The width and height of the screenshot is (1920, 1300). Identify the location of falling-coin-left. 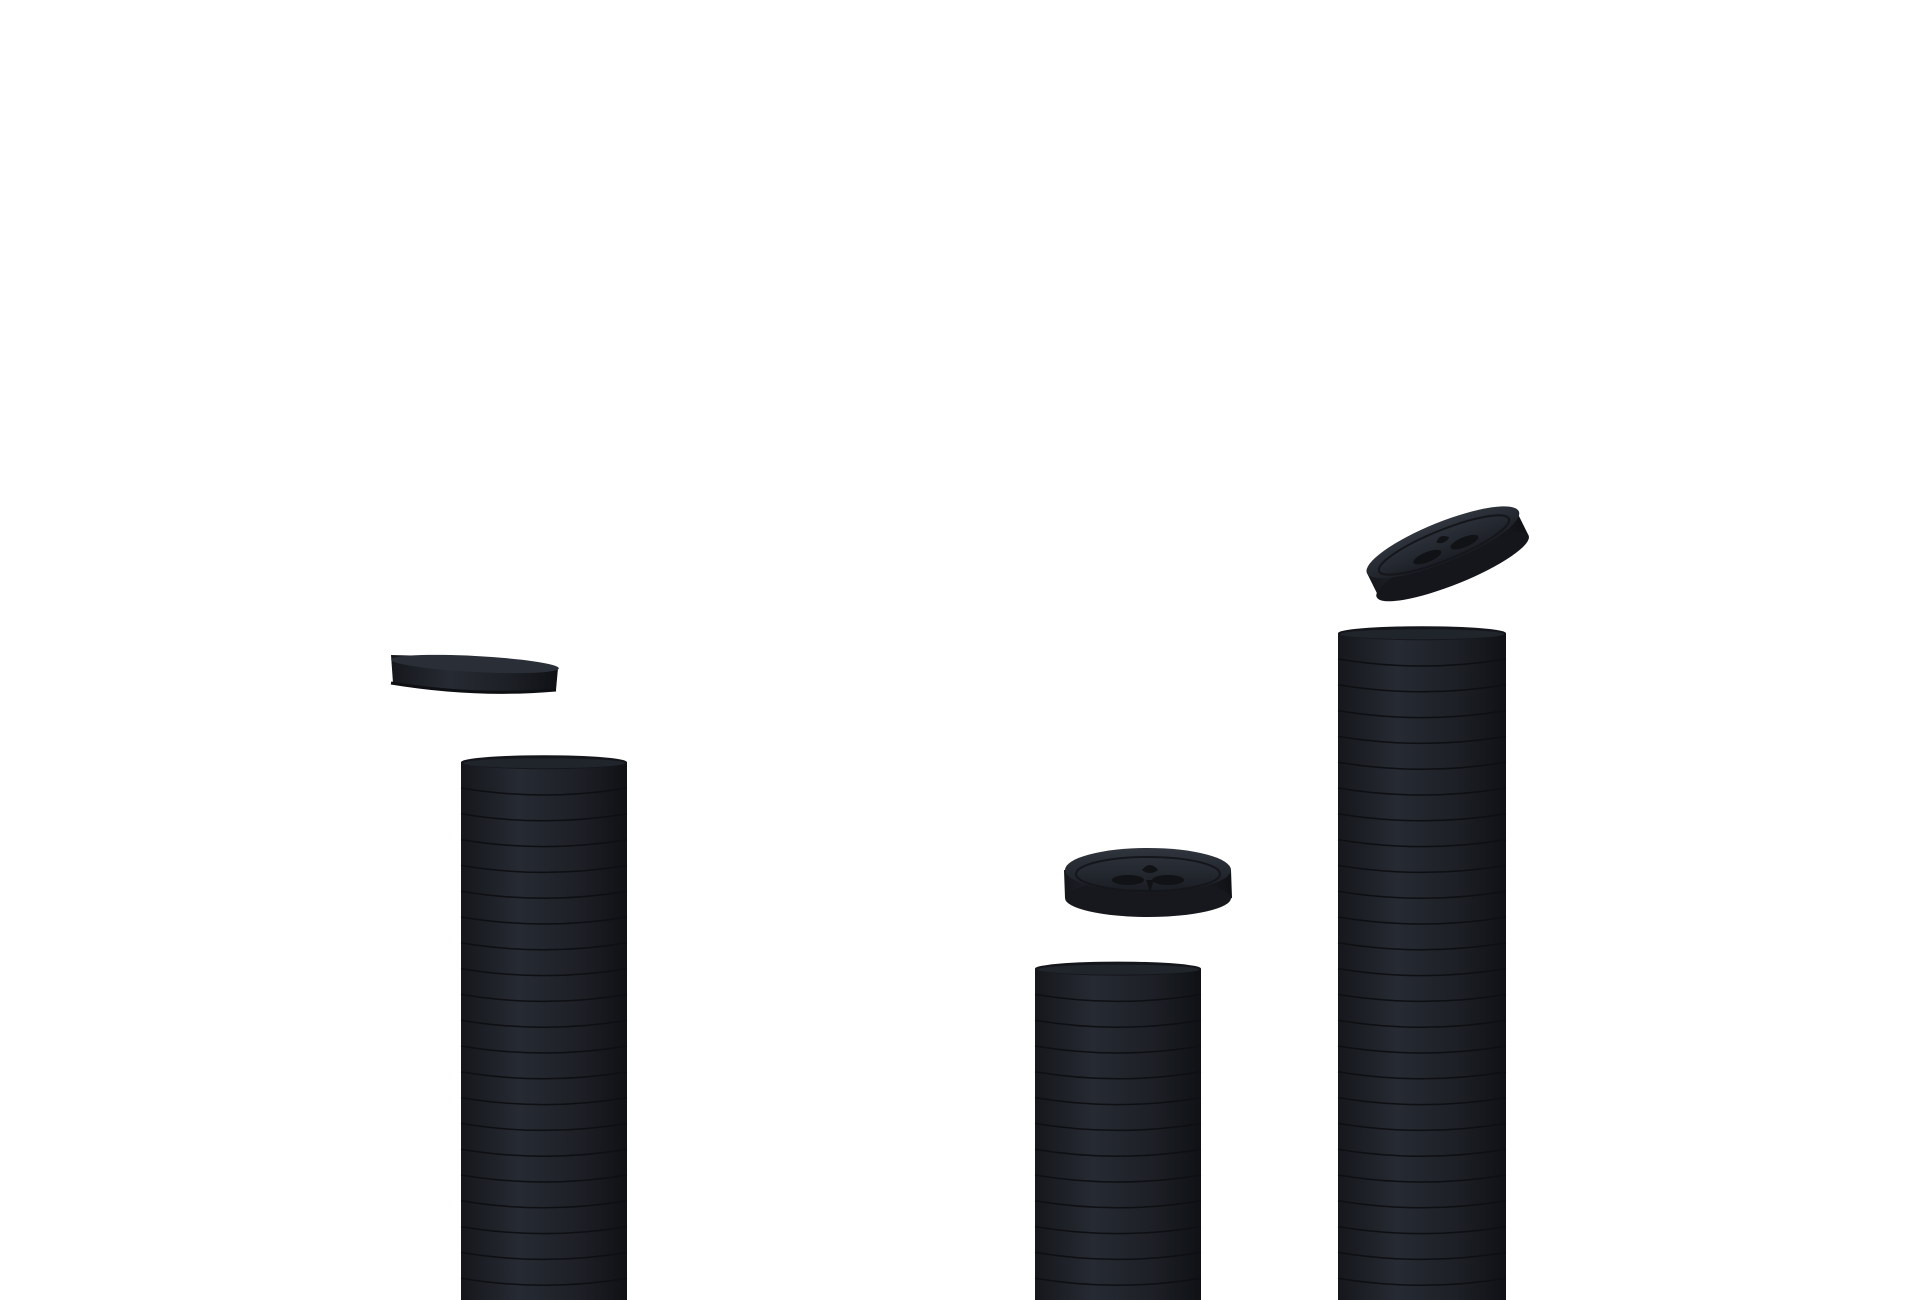
(474, 674).